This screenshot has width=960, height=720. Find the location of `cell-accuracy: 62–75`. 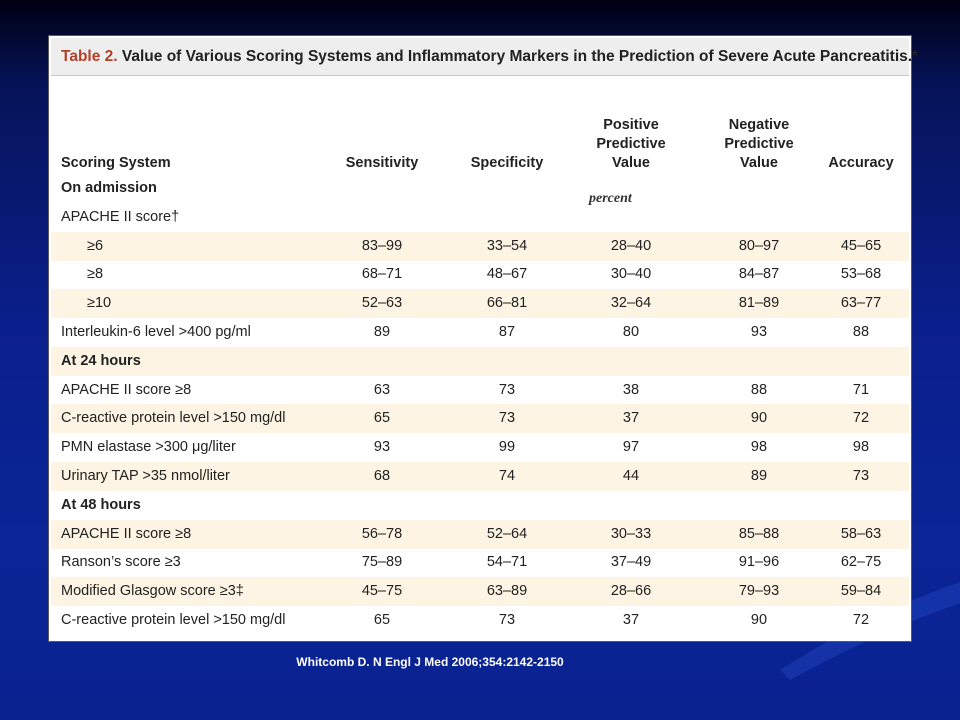

cell-accuracy: 62–75 is located at coordinates (861, 562).